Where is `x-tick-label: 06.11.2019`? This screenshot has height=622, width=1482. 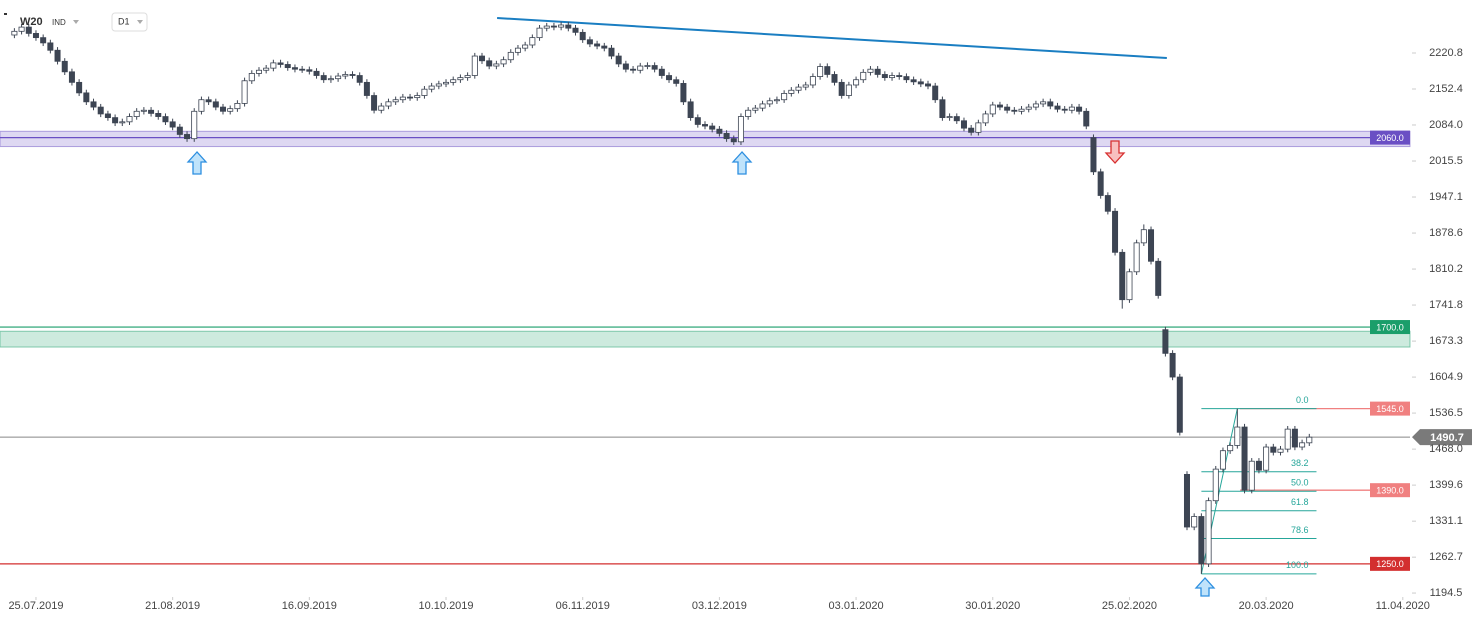
x-tick-label: 06.11.2019 is located at coordinates (583, 606).